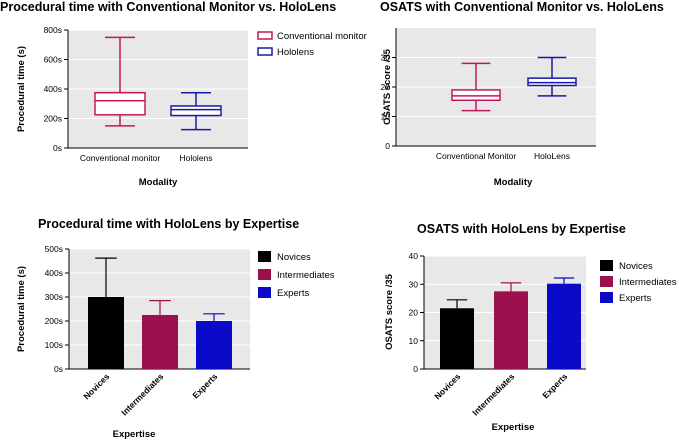 Image resolution: width=679 pixels, height=442 pixels. I want to click on c1-tick-label: 0s, so click(57, 148).